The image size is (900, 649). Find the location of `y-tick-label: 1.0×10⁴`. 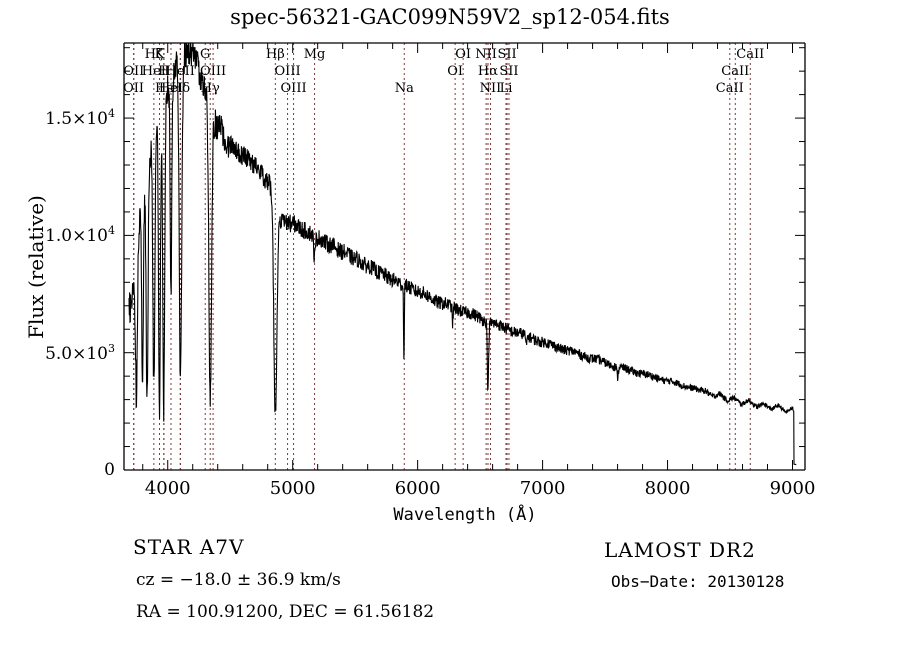

y-tick-label: 1.0×10⁴ is located at coordinates (80, 235).